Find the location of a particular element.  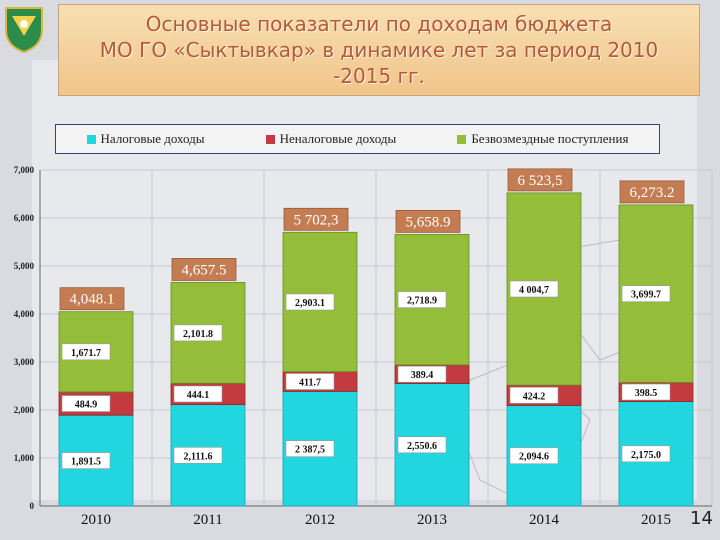

total-label: 4,657.5 is located at coordinates (204, 270).